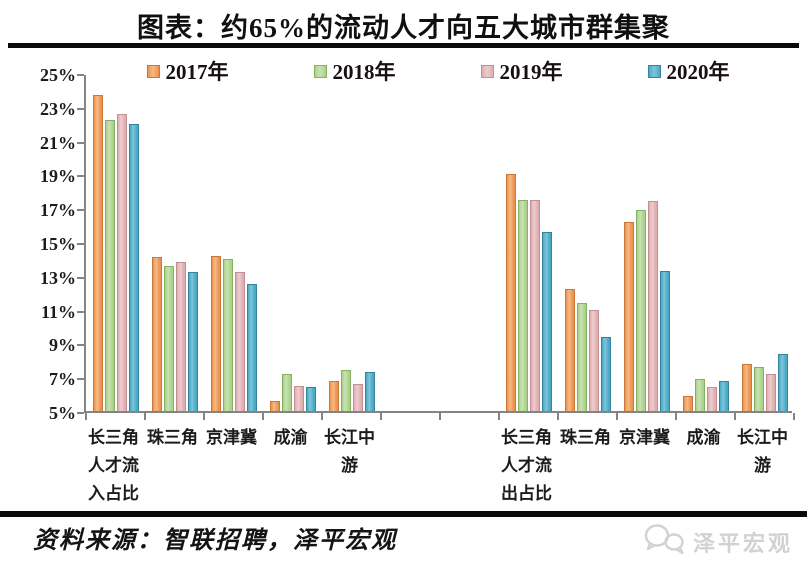  I want to click on legend-label: 2019年, so click(531, 72).